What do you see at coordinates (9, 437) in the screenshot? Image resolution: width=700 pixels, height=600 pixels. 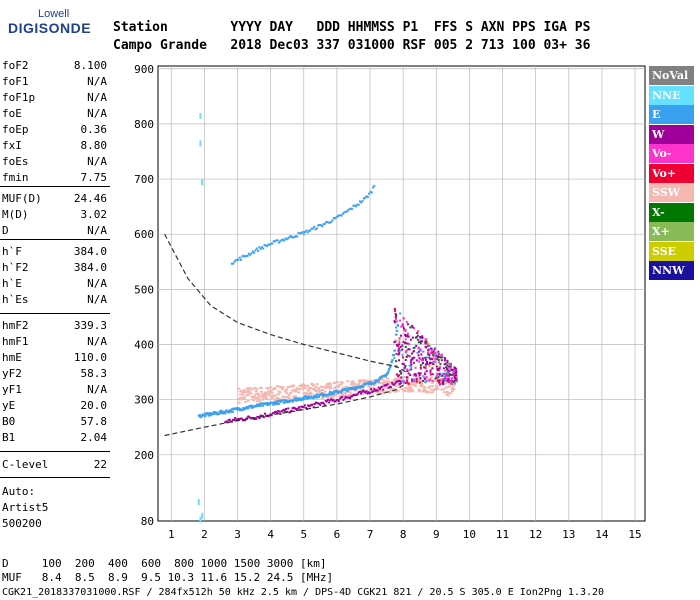 I see `param-name: B1` at bounding box center [9, 437].